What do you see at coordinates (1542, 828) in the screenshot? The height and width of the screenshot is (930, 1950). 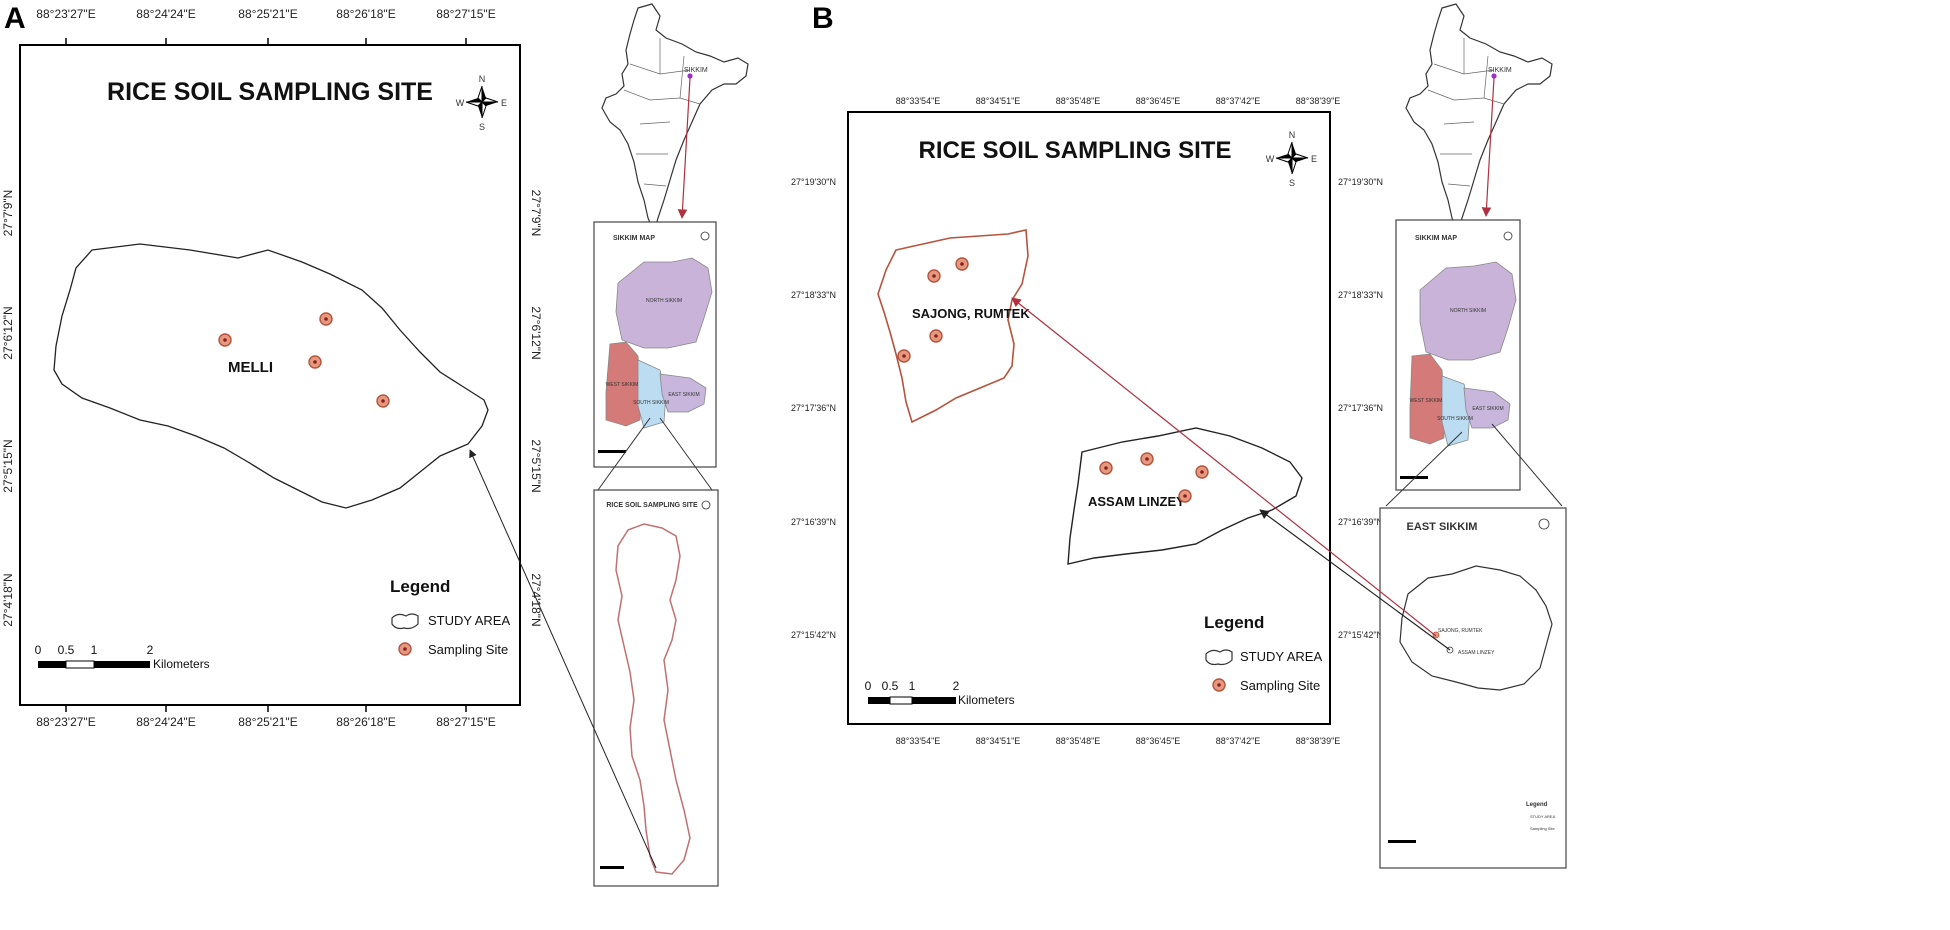 I see `svg-text: Sampling Site` at bounding box center [1542, 828].